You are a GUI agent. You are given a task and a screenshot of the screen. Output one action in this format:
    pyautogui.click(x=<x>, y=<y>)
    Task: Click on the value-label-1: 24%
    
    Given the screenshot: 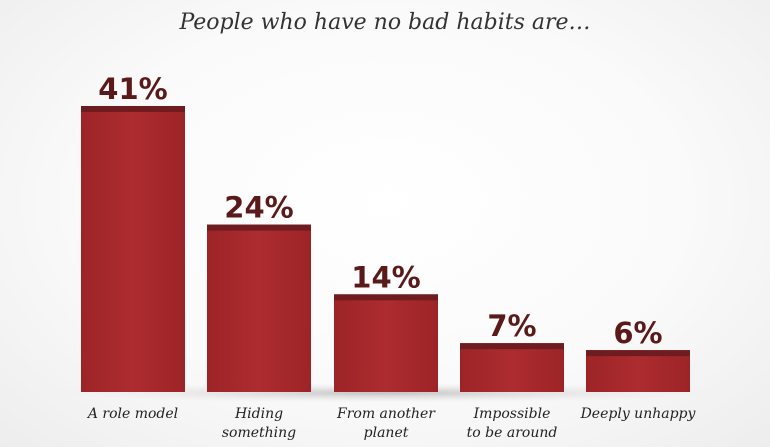 What is the action you would take?
    pyautogui.click(x=258, y=208)
    